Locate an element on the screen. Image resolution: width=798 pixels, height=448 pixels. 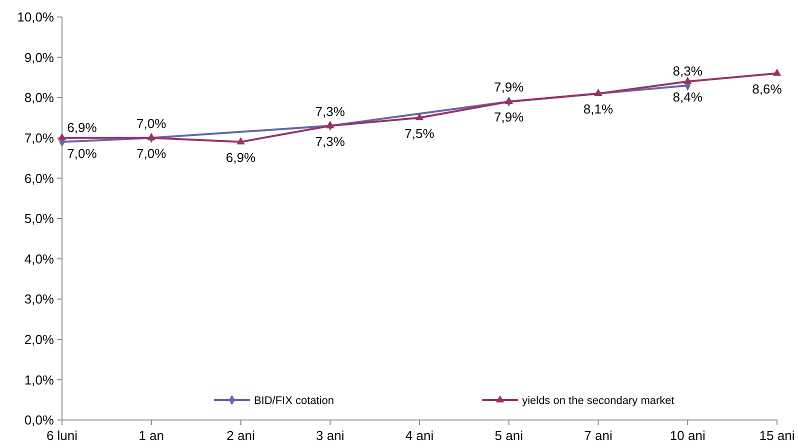
x-tick-label: 15 ani is located at coordinates (777, 435).